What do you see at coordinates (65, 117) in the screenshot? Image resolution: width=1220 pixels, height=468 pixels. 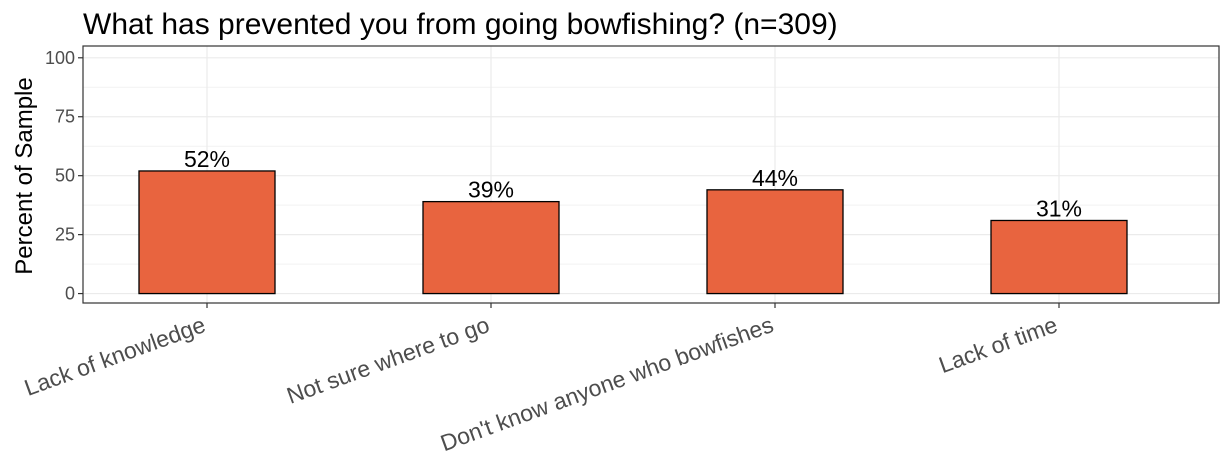 I see `y-tick-label: 75` at bounding box center [65, 117].